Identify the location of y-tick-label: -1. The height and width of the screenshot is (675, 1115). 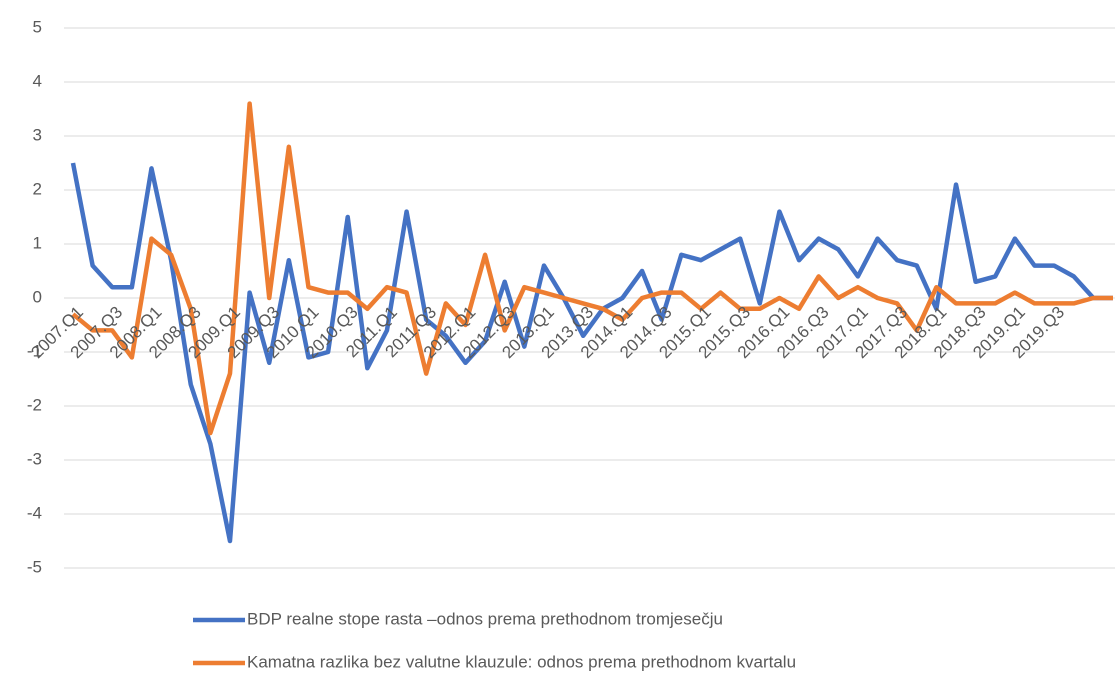
(34, 350).